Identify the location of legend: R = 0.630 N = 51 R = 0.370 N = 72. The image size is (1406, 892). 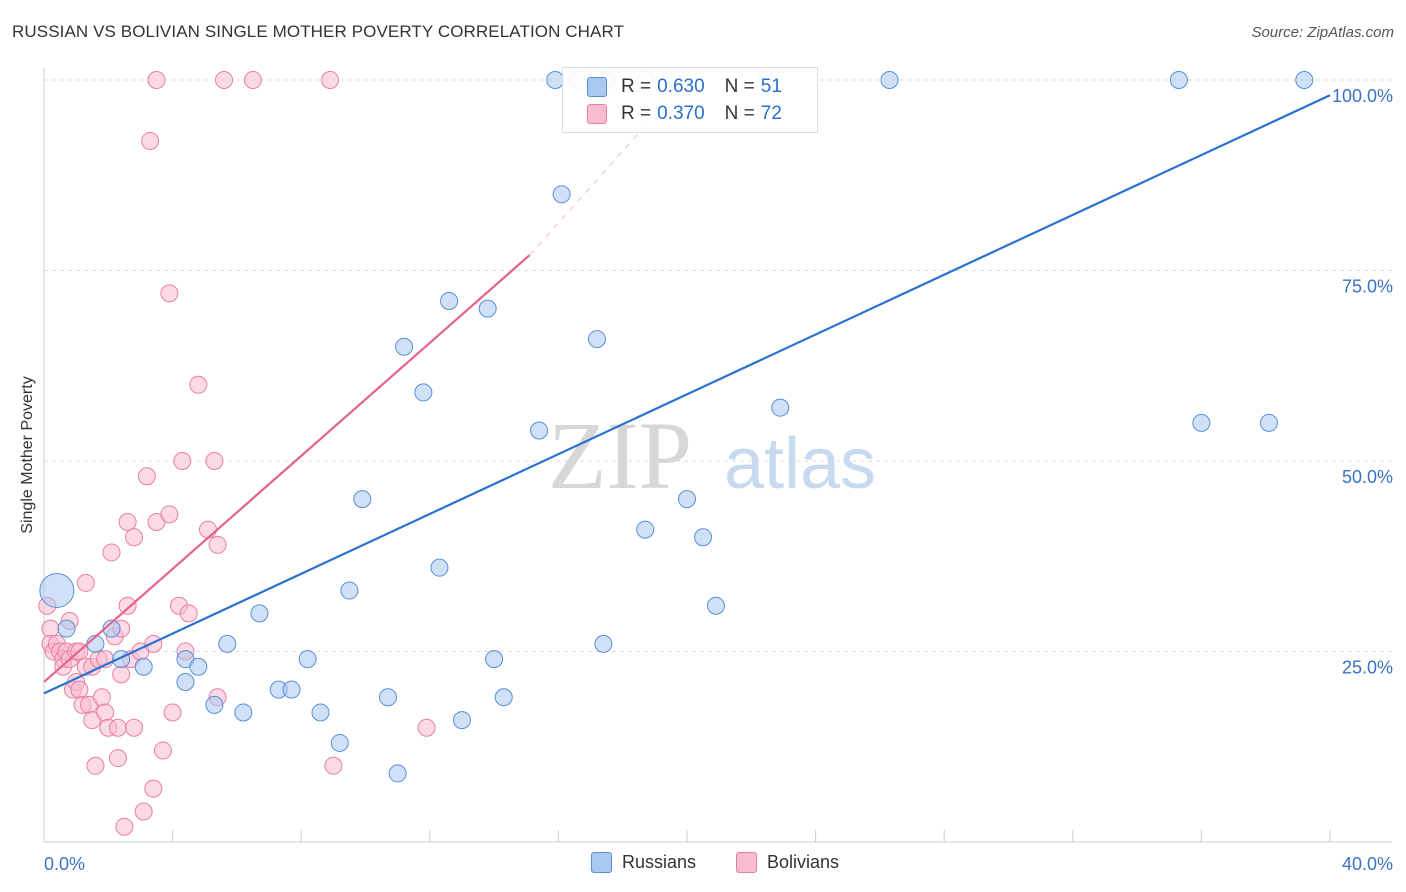
(690, 100).